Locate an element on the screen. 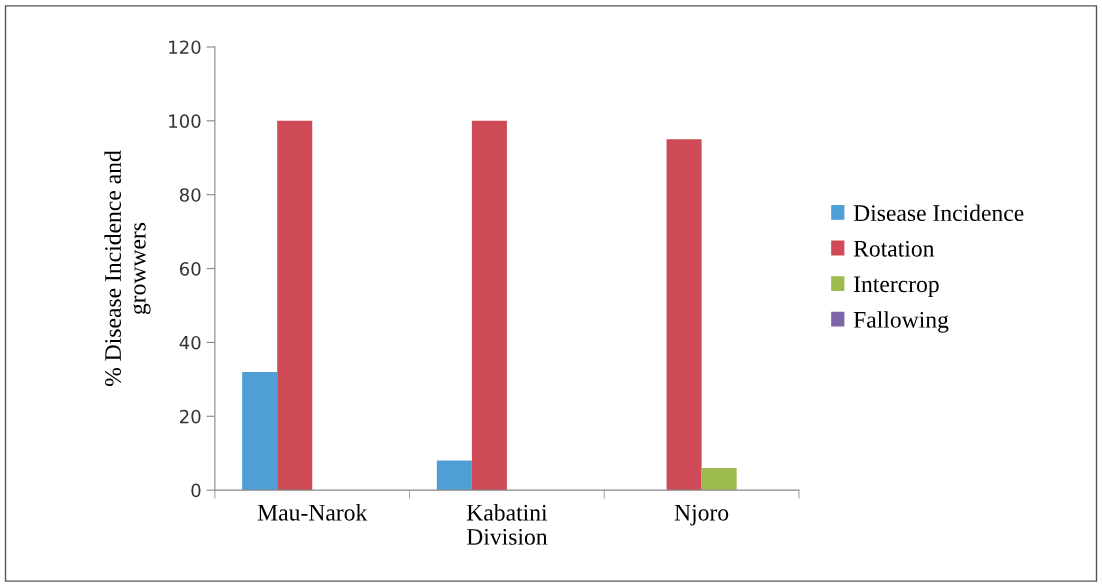 The height and width of the screenshot is (587, 1102). legend-label: Intercrop is located at coordinates (896, 287).